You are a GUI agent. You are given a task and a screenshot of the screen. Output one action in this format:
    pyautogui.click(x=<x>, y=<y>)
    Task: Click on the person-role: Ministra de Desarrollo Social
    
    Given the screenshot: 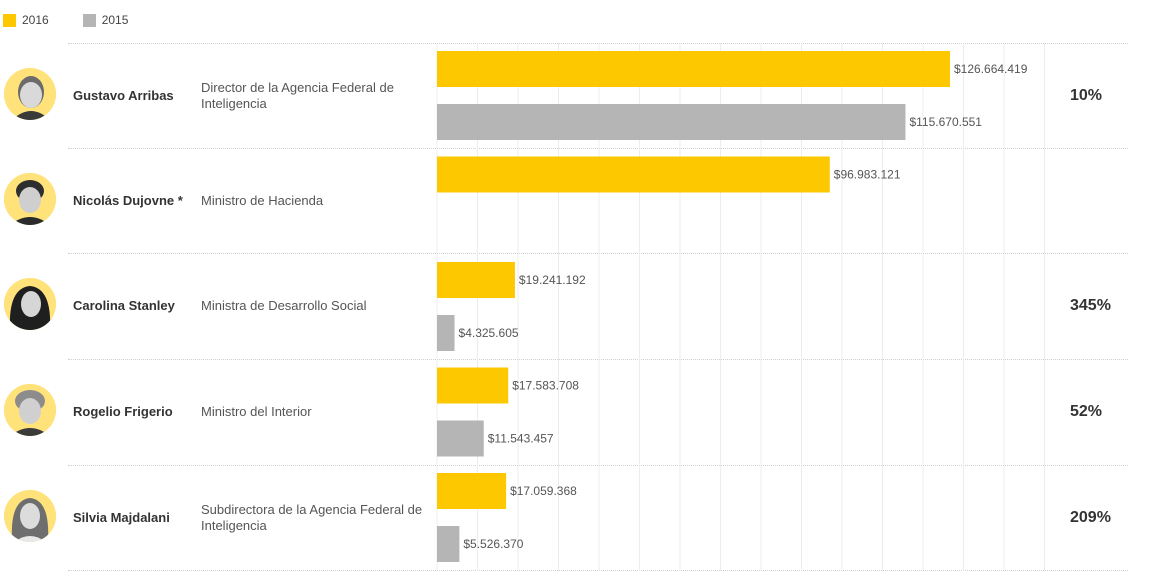 What is the action you would take?
    pyautogui.click(x=284, y=305)
    